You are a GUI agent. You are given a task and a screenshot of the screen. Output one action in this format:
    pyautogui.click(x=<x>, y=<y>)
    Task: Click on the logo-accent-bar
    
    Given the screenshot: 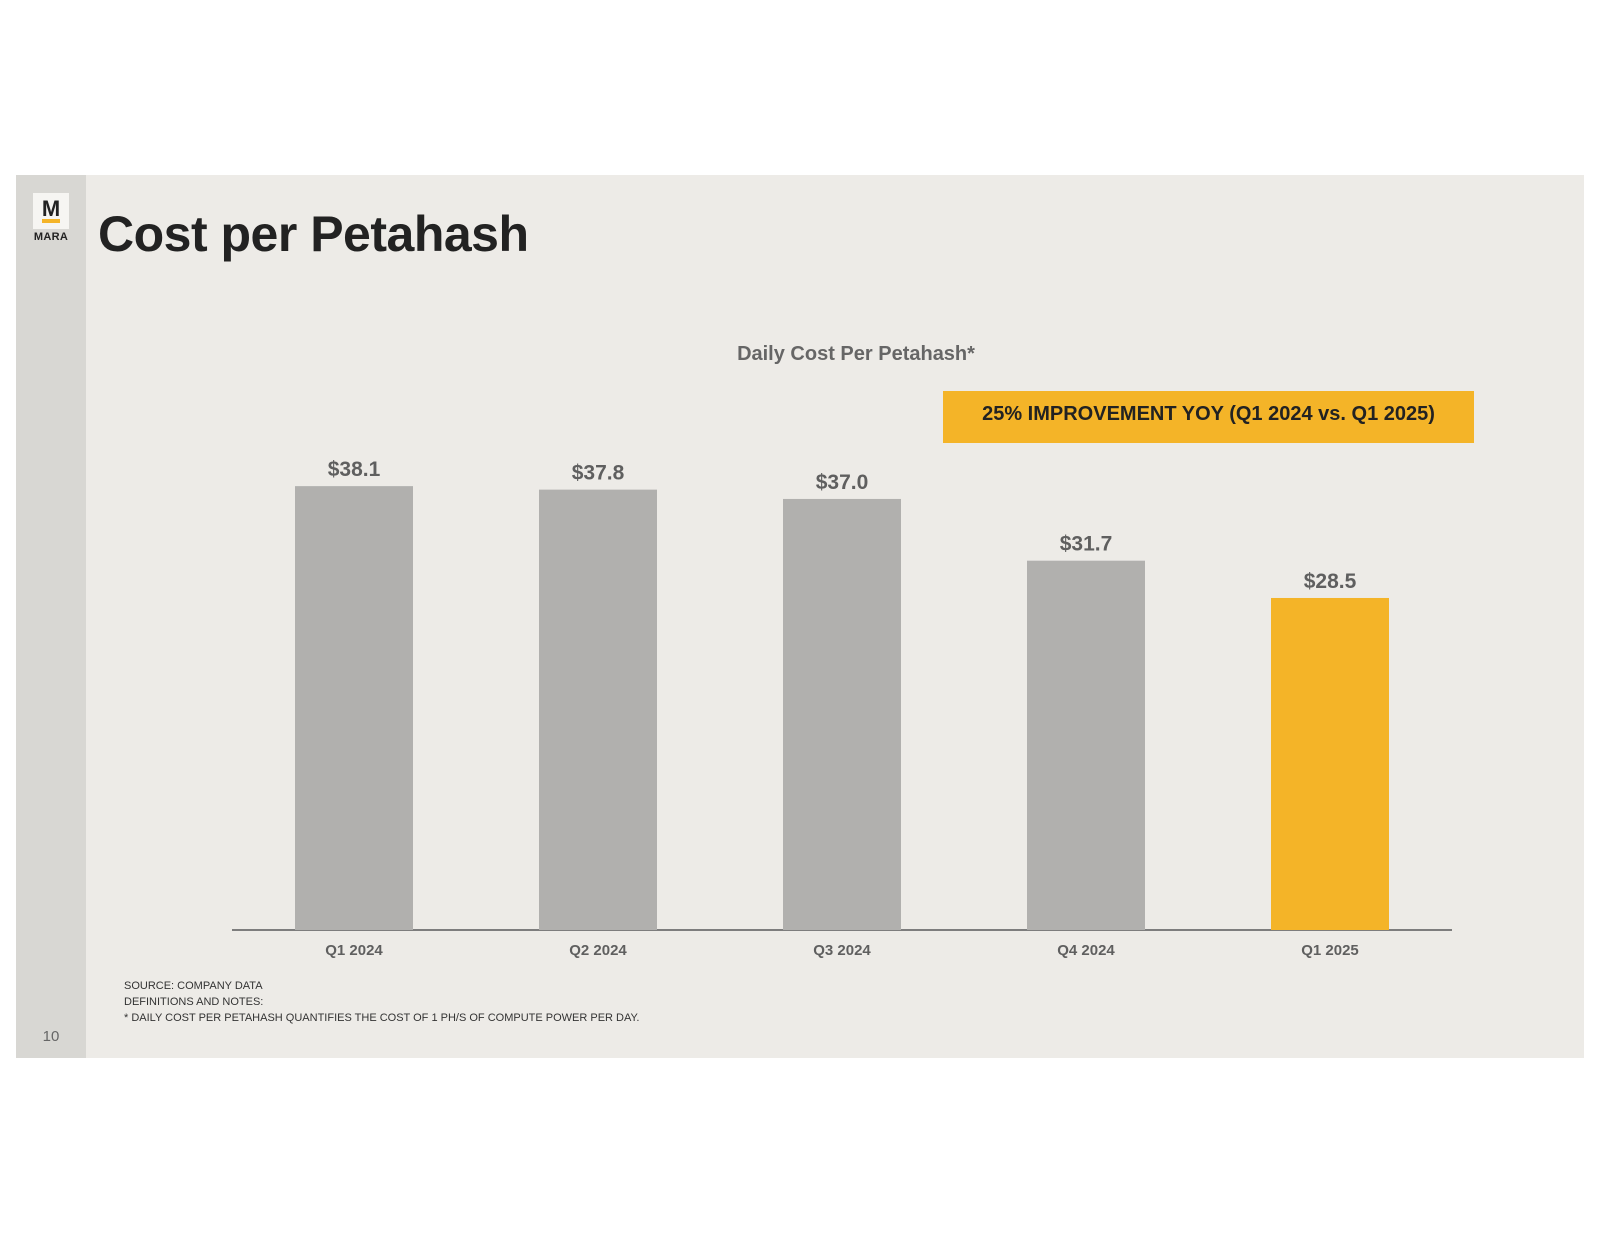 What is the action you would take?
    pyautogui.click(x=51, y=221)
    